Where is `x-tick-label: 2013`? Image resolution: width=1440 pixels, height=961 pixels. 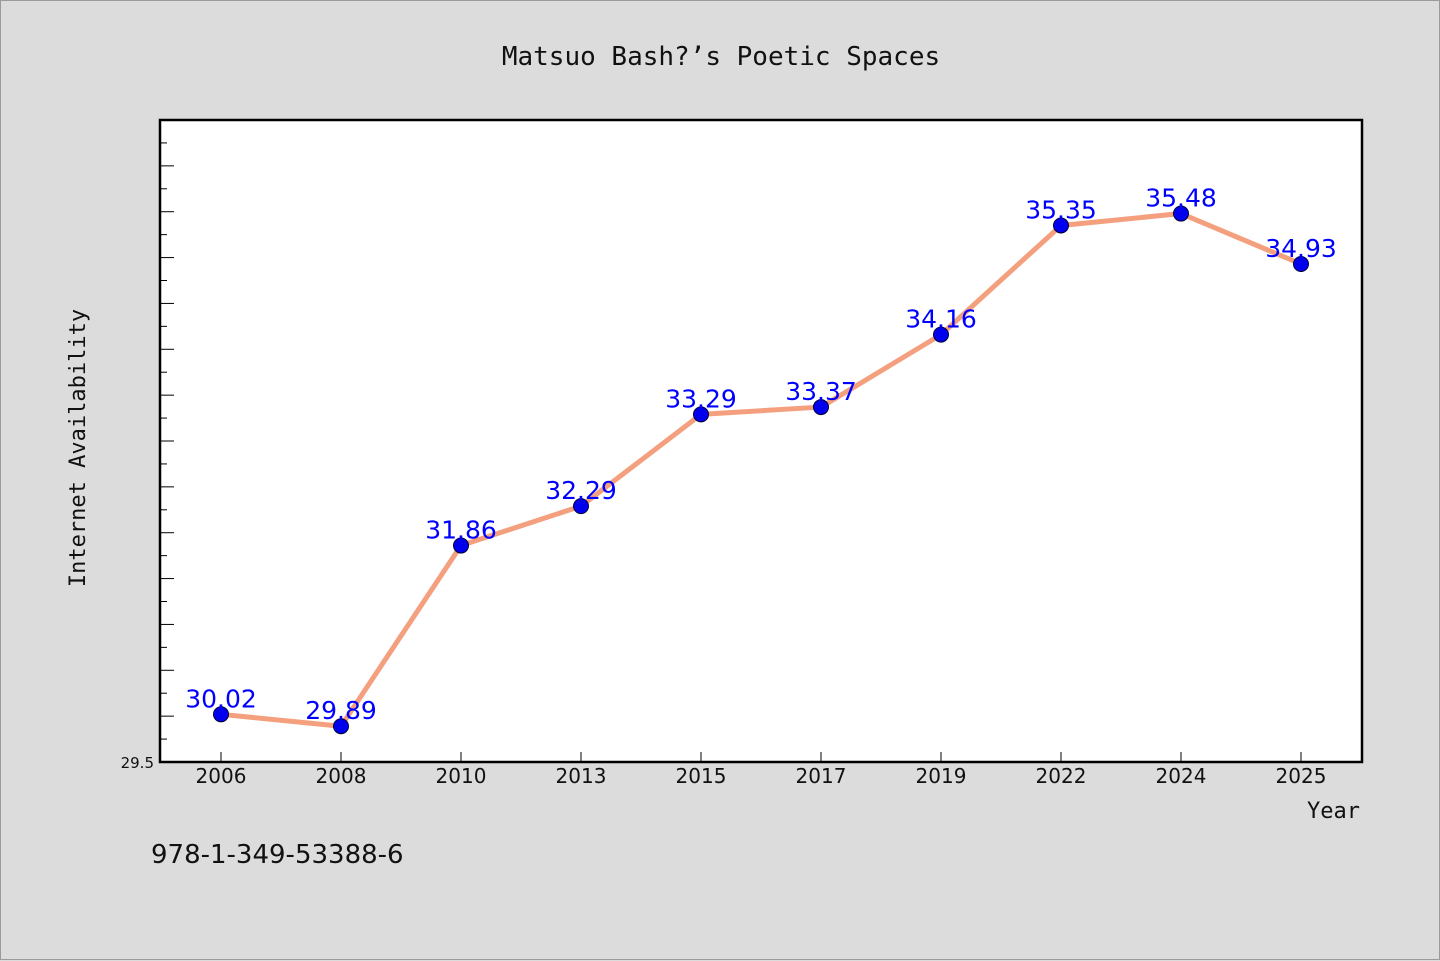 x-tick-label: 2013 is located at coordinates (581, 776).